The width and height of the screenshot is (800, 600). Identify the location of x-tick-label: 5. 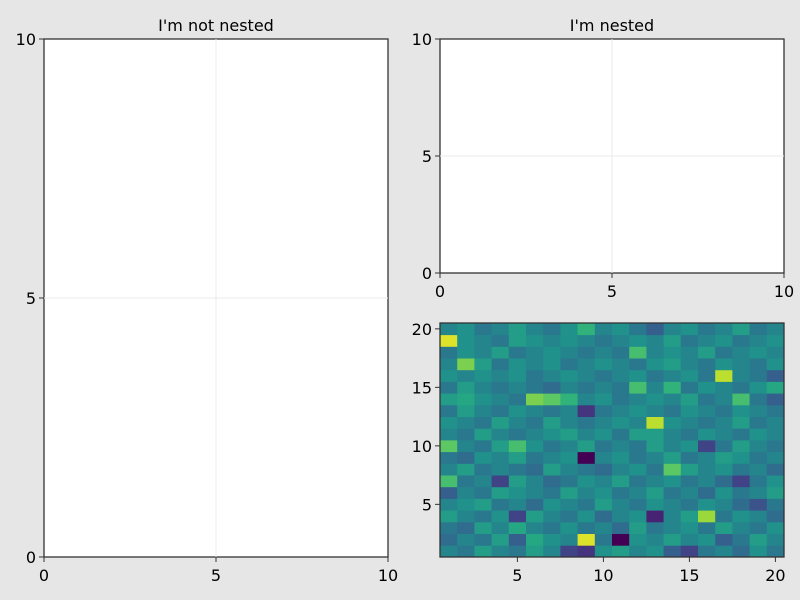
(216, 575).